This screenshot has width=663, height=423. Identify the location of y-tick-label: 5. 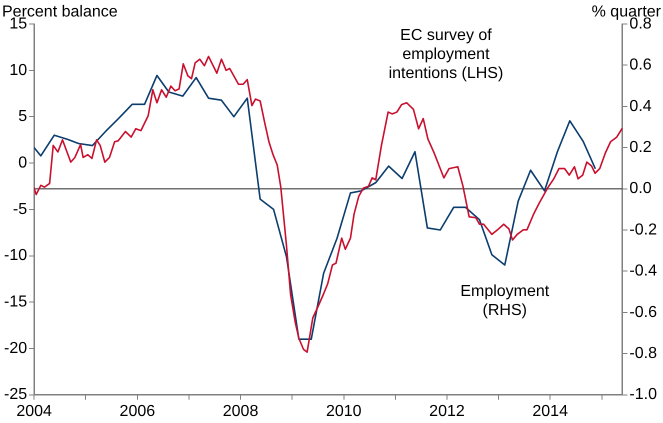
(23, 117).